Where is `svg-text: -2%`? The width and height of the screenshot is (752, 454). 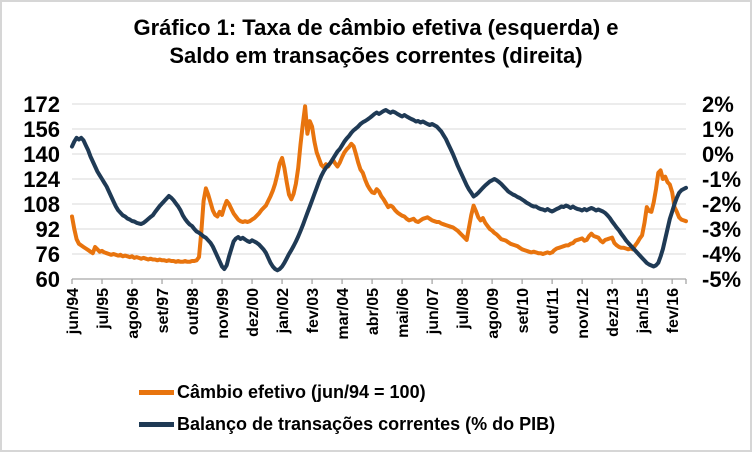
svg-text: -2% is located at coordinates (721, 204).